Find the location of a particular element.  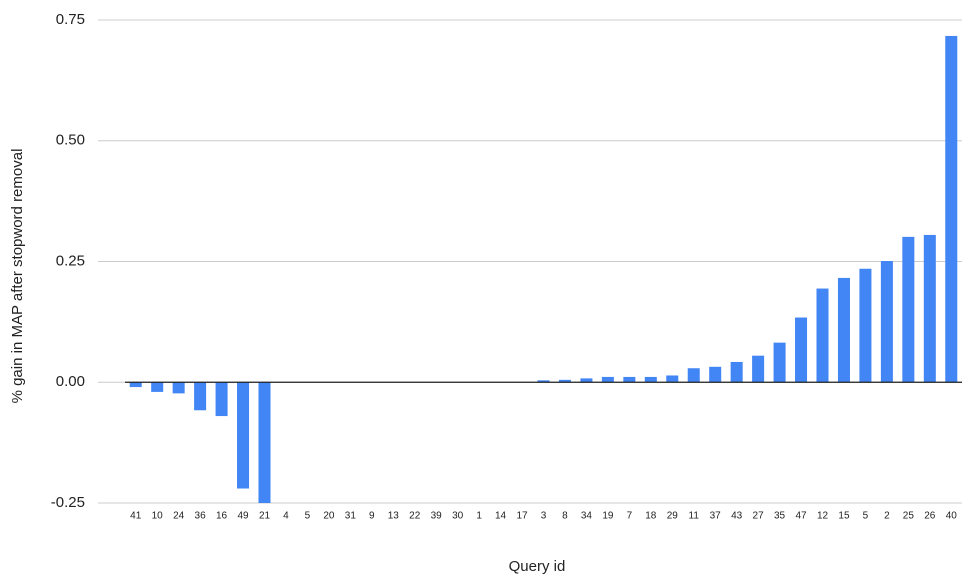

x-tick-label: 14 is located at coordinates (501, 516).